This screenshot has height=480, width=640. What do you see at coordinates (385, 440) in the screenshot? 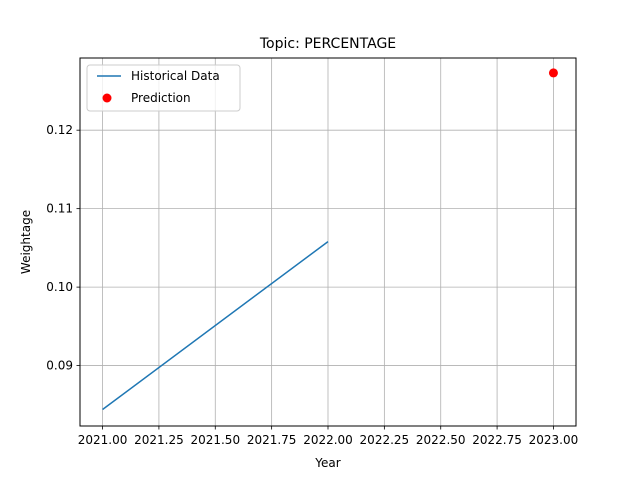
I see `x-tick-label: 2022.25` at bounding box center [385, 440].